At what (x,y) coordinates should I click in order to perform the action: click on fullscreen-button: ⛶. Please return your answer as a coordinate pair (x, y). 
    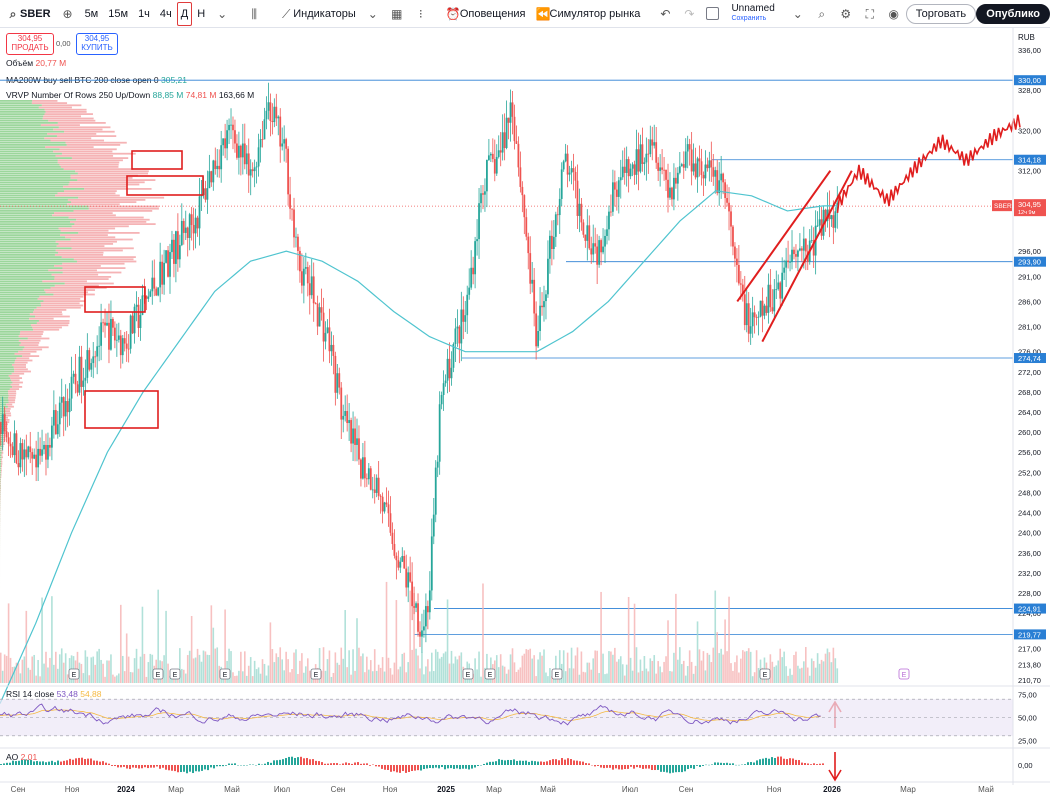
    Looking at the image, I should click on (870, 14).